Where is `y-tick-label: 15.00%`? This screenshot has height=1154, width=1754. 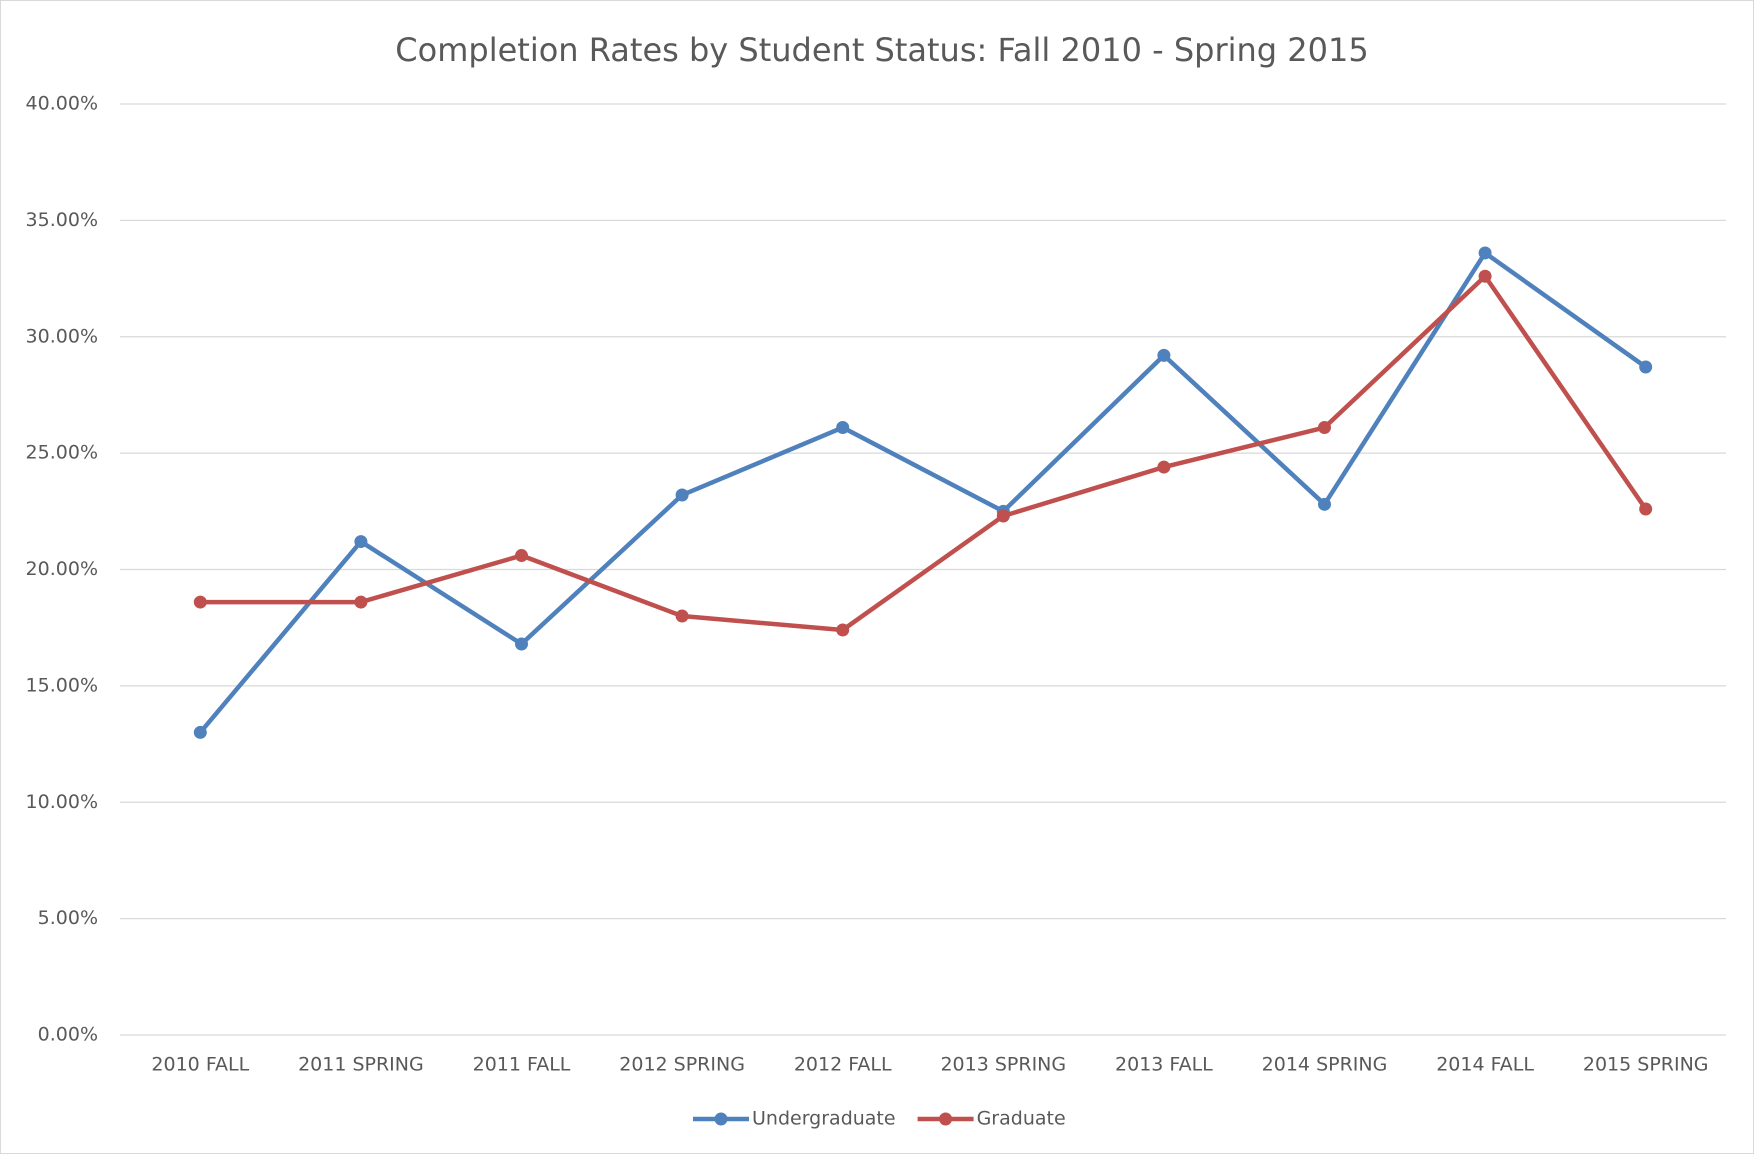 y-tick-label: 15.00% is located at coordinates (62, 685).